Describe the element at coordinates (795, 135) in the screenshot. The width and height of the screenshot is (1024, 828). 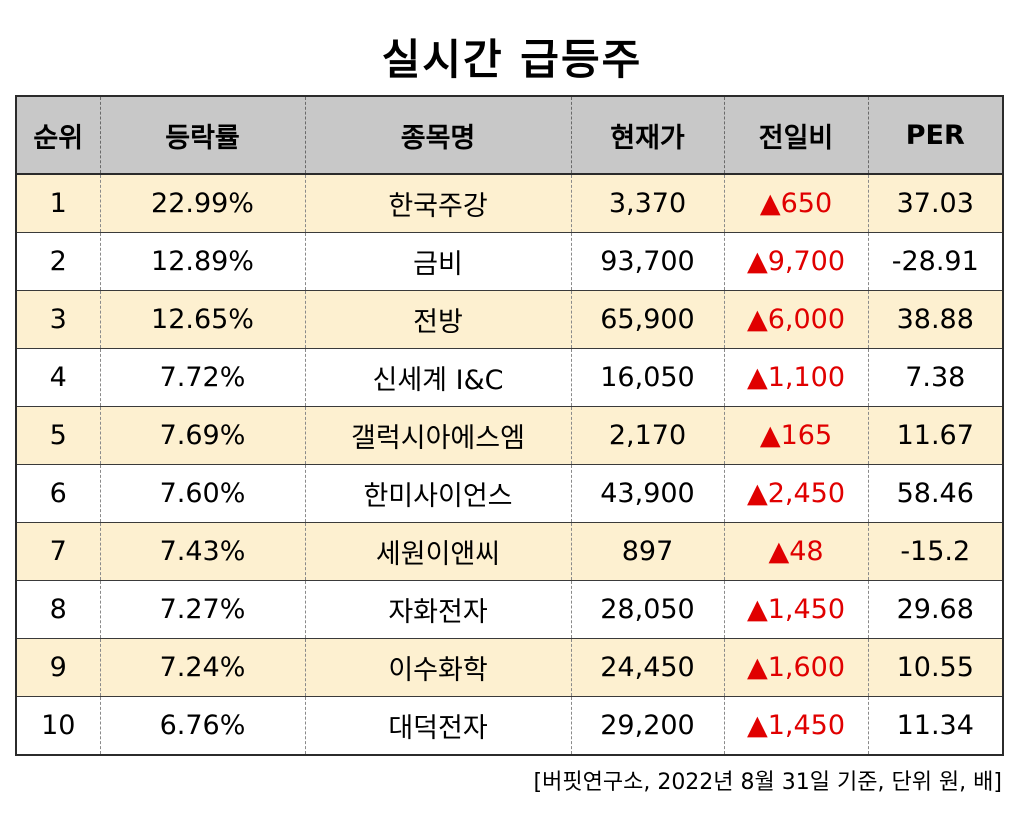
I see `header-day-change: 전일비` at that location.